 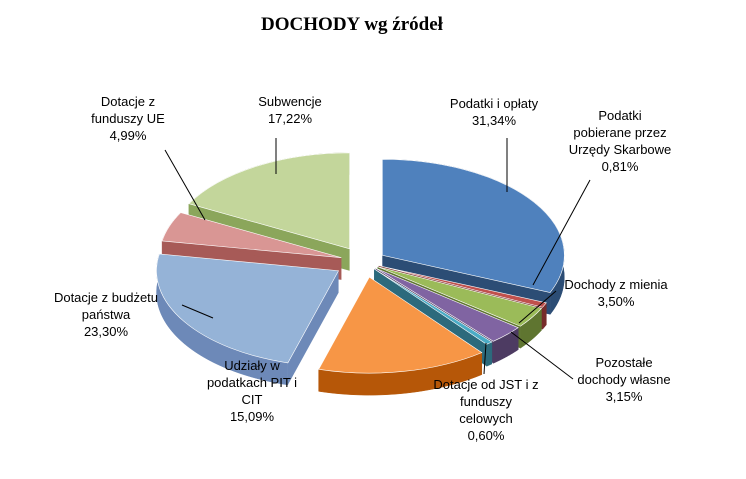 What do you see at coordinates (616, 293) in the screenshot?
I see `slice-label: Dochody z mienia 3,50%` at bounding box center [616, 293].